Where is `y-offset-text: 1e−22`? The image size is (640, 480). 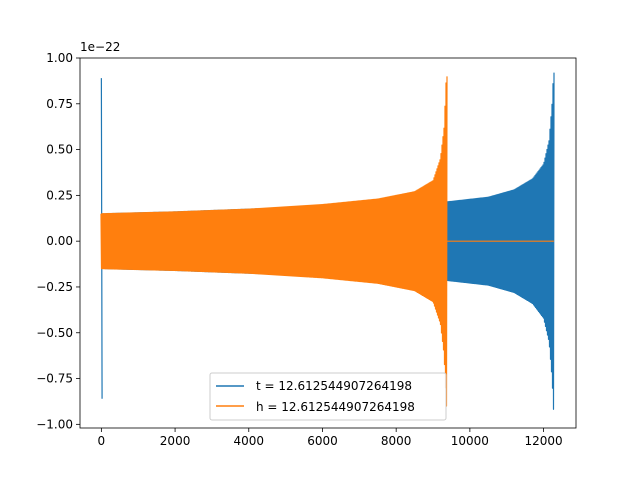
y-offset-text: 1e−22 is located at coordinates (100, 47).